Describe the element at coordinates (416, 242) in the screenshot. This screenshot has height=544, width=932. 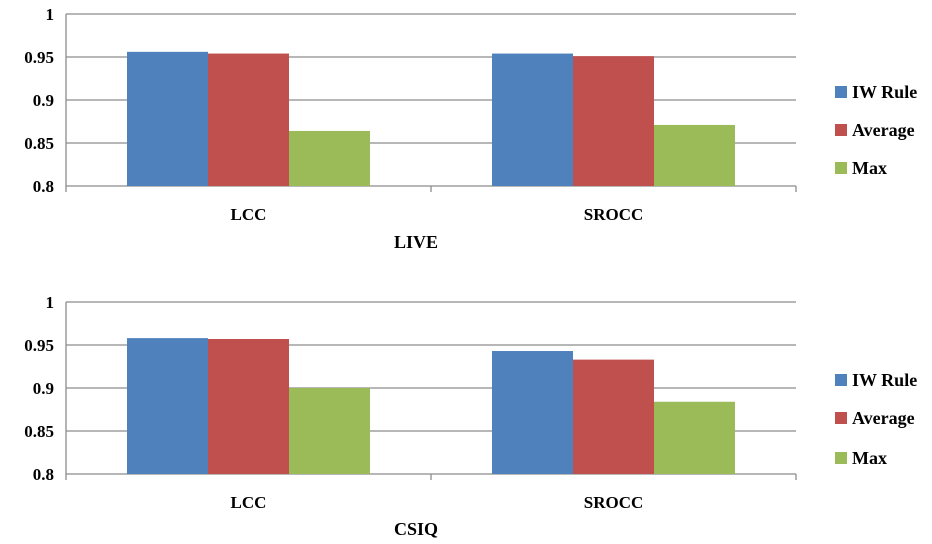
I see `x-axis-title: LIVE` at that location.